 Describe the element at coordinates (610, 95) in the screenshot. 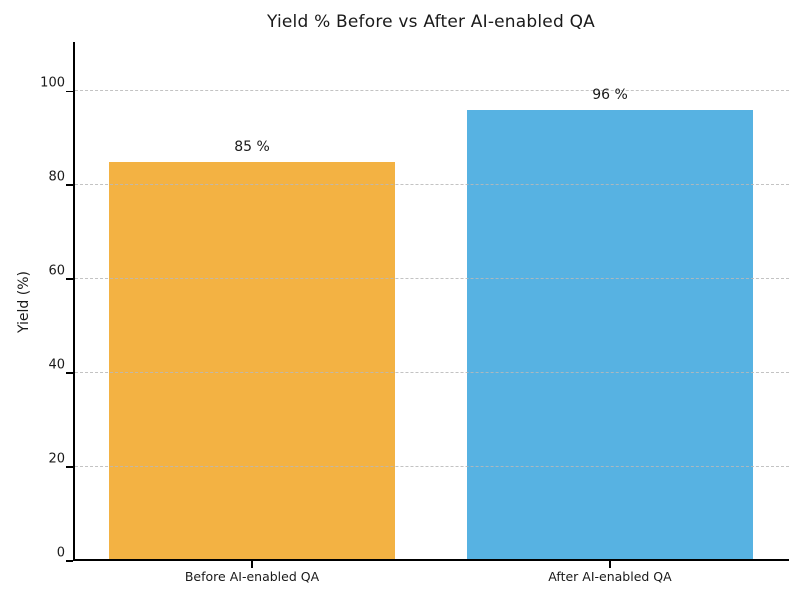

I see `bar-value-label: 96 %` at that location.